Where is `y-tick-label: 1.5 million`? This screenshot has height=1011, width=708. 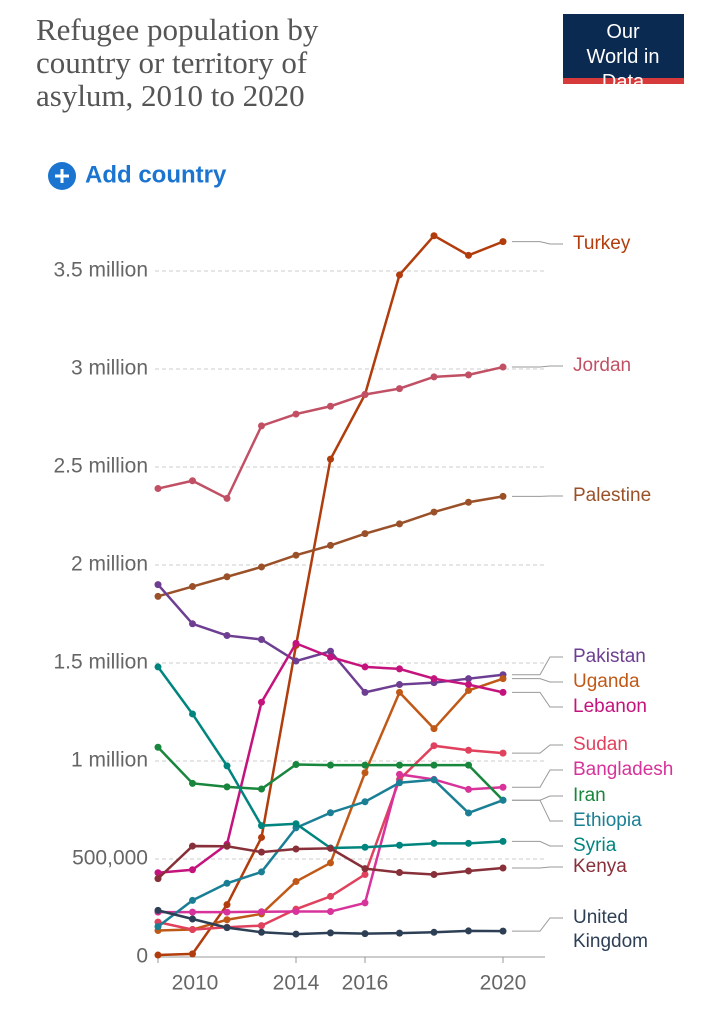
y-tick-label: 1.5 million is located at coordinates (100, 662).